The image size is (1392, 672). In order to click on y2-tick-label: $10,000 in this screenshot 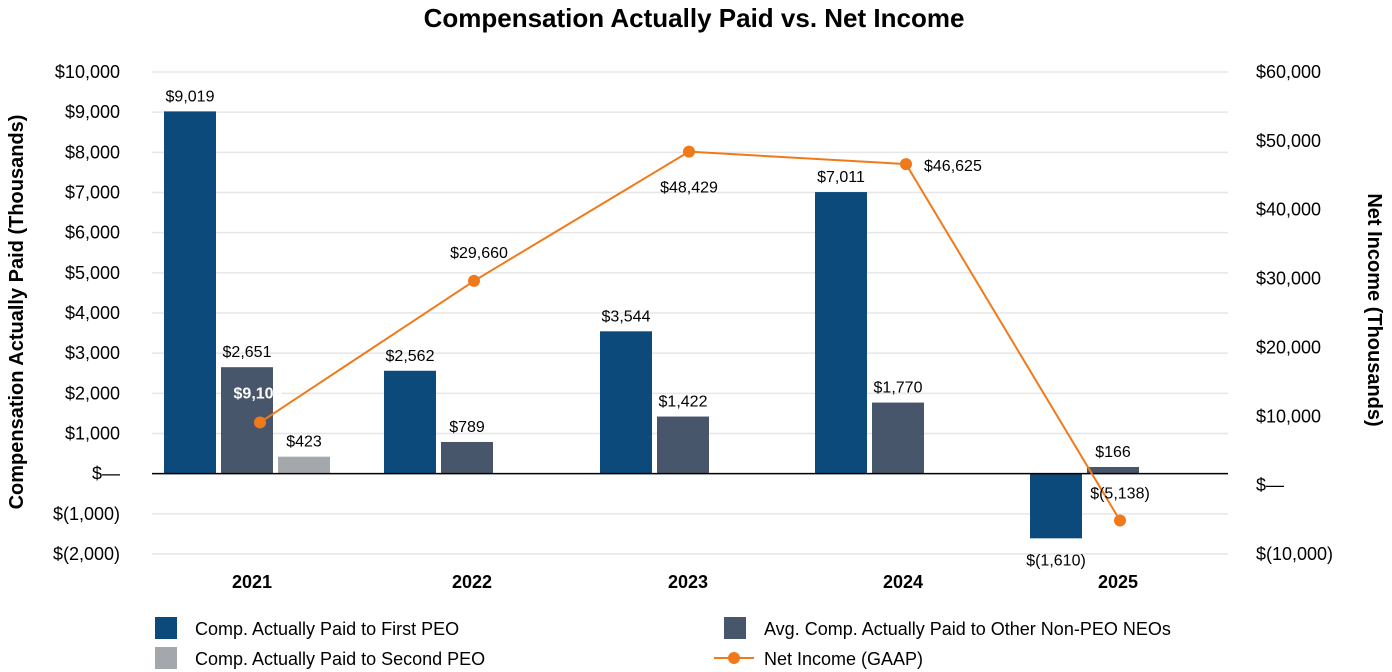, I will do `click(1288, 416)`.